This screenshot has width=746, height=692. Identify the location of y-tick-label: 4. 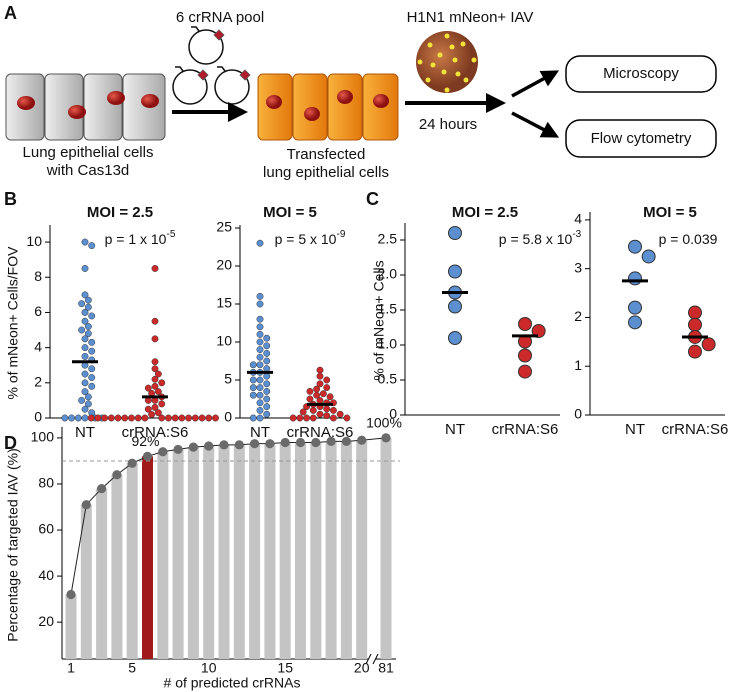
(578, 219).